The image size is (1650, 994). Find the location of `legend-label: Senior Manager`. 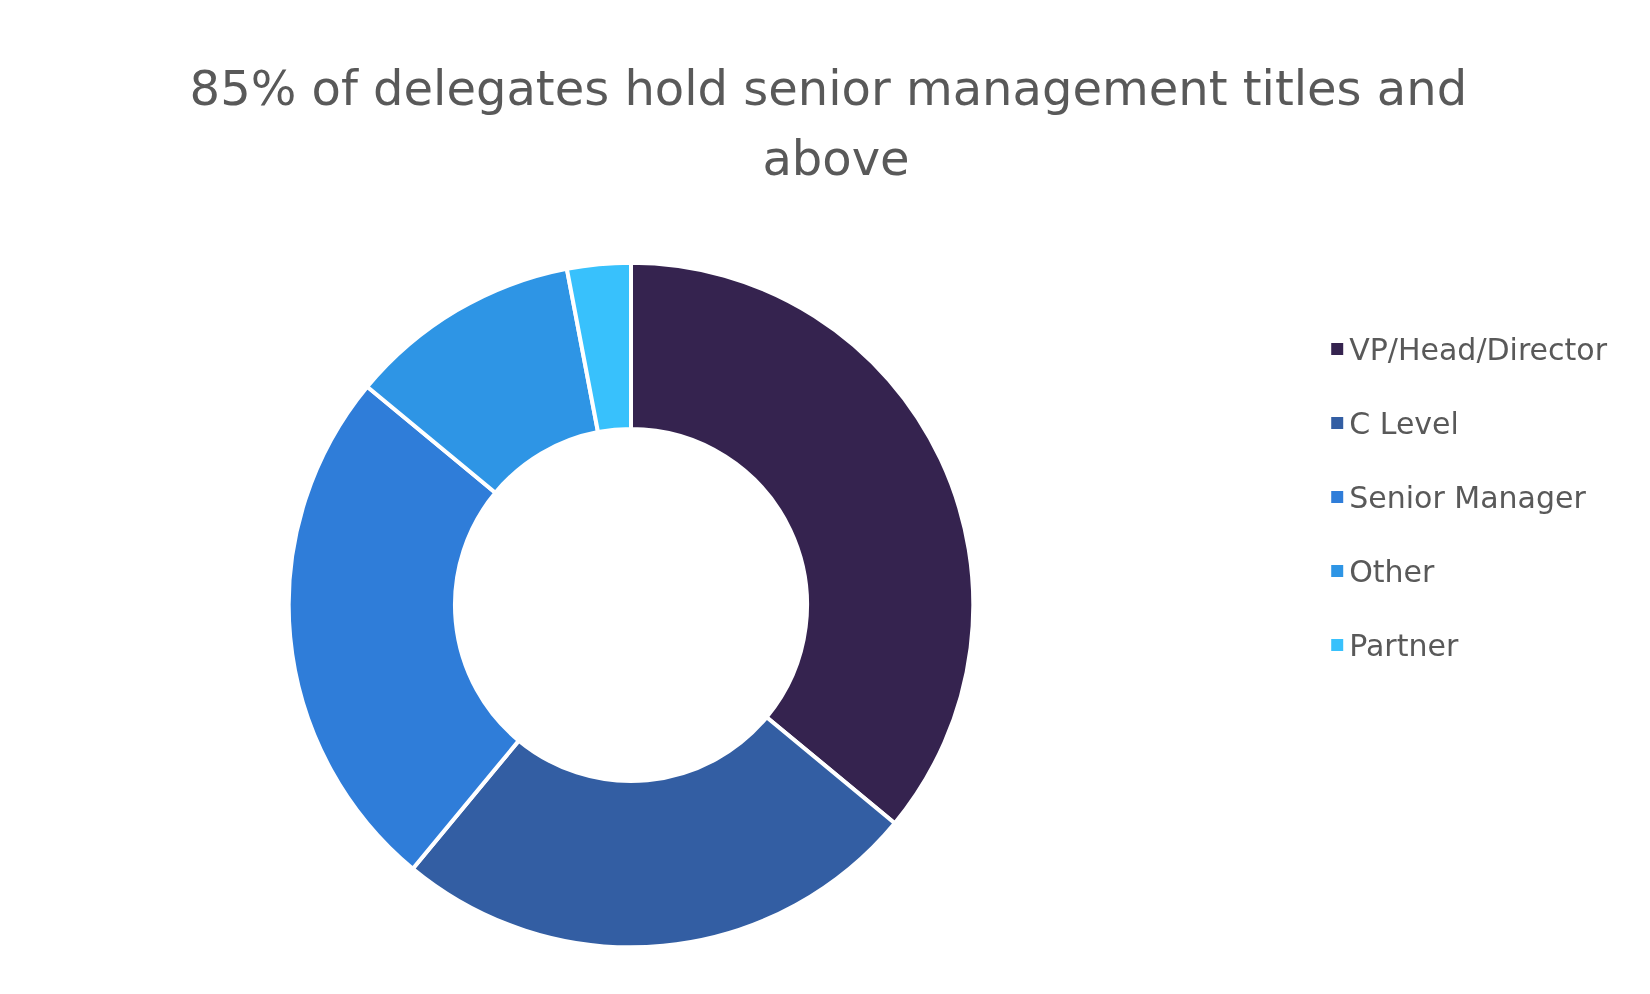

legend-label: Senior Manager is located at coordinates (1468, 497).